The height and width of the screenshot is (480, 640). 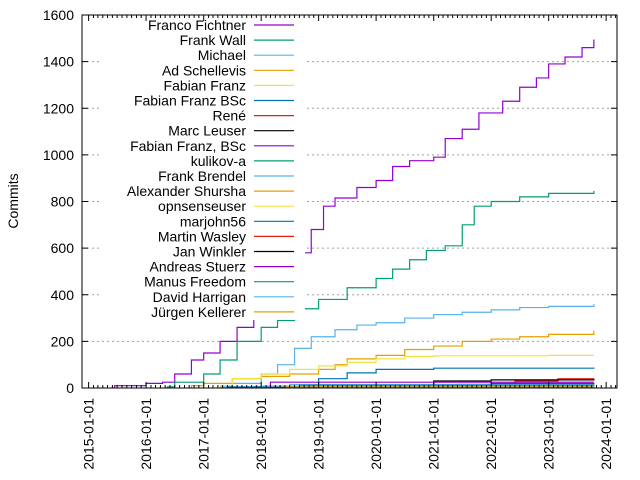 I want to click on legend-label: Michael, so click(x=222, y=55).